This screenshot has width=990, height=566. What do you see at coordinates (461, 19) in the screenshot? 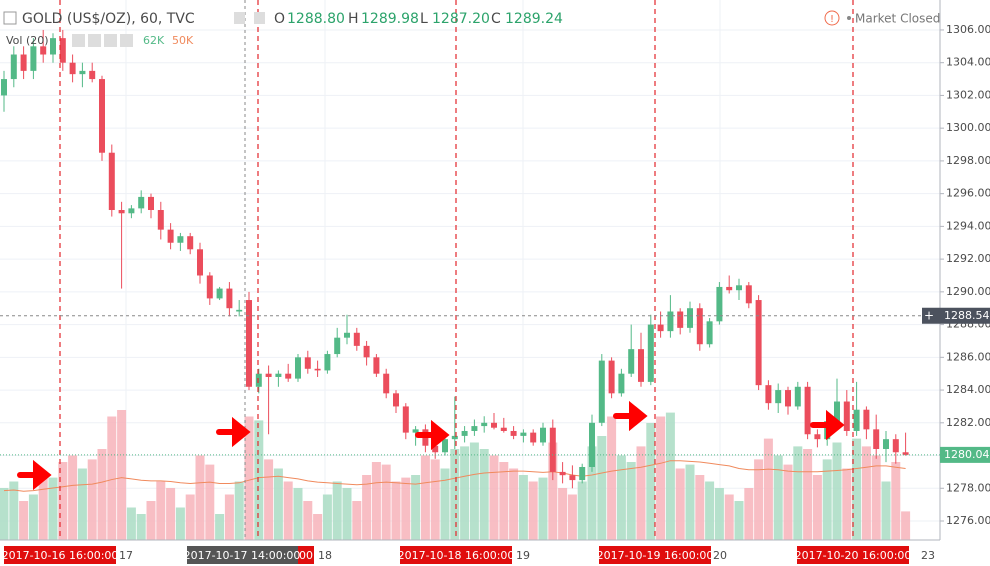
I see `ohlc-value: 1287.20` at bounding box center [461, 19].